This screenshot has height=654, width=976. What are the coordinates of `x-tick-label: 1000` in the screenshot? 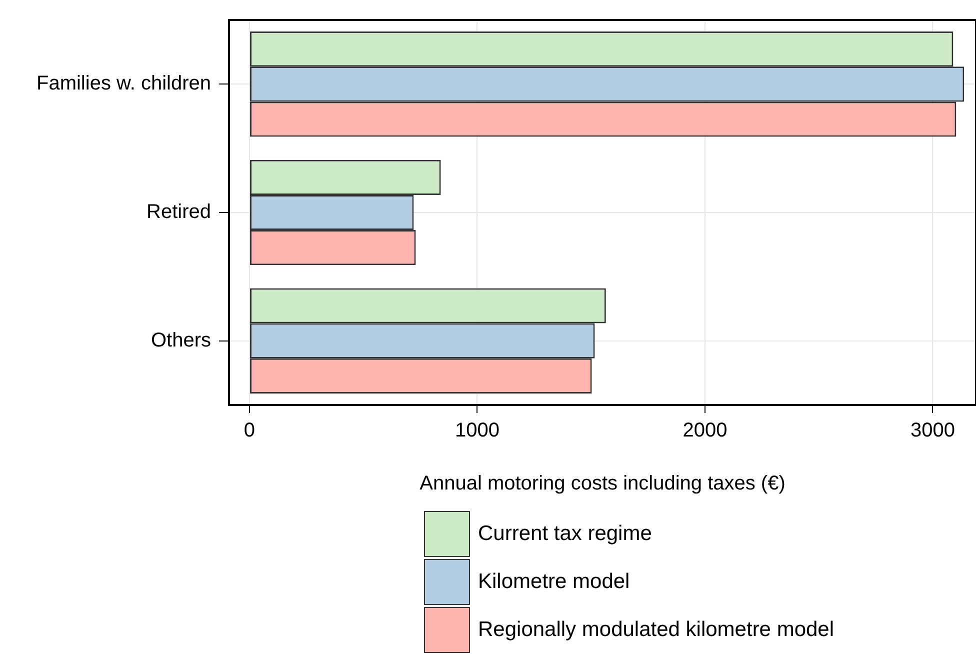 It's located at (477, 431).